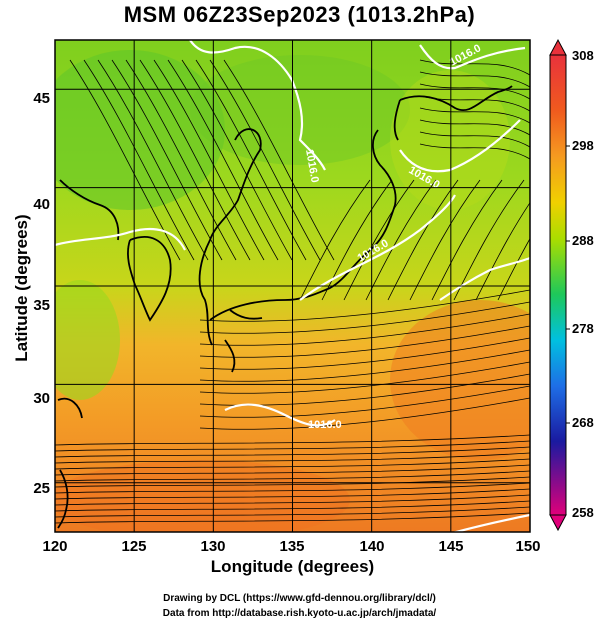 Image resolution: width=599 pixels, height=625 pixels. Describe the element at coordinates (41, 204) in the screenshot. I see `y-tick-label: 40` at that location.